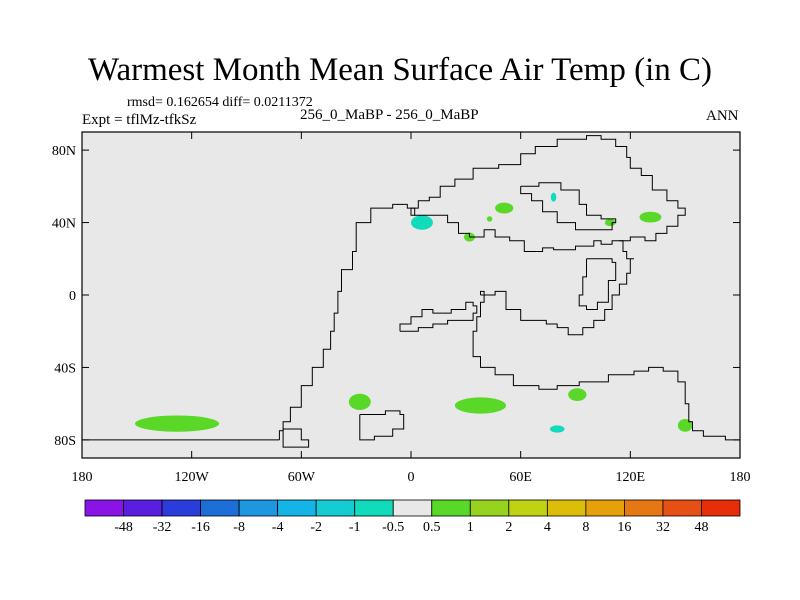  What do you see at coordinates (585, 527) in the screenshot?
I see `colorbar-label: 8` at bounding box center [585, 527].